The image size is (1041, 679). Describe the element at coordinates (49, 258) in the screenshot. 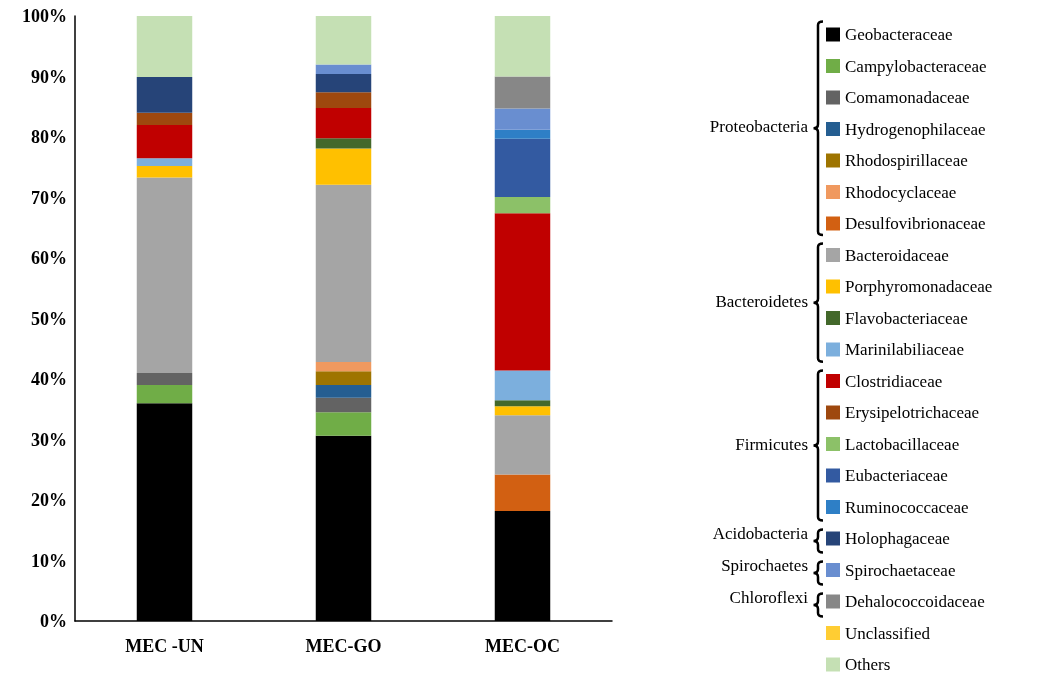

I see `y-tick-label: 60%` at that location.